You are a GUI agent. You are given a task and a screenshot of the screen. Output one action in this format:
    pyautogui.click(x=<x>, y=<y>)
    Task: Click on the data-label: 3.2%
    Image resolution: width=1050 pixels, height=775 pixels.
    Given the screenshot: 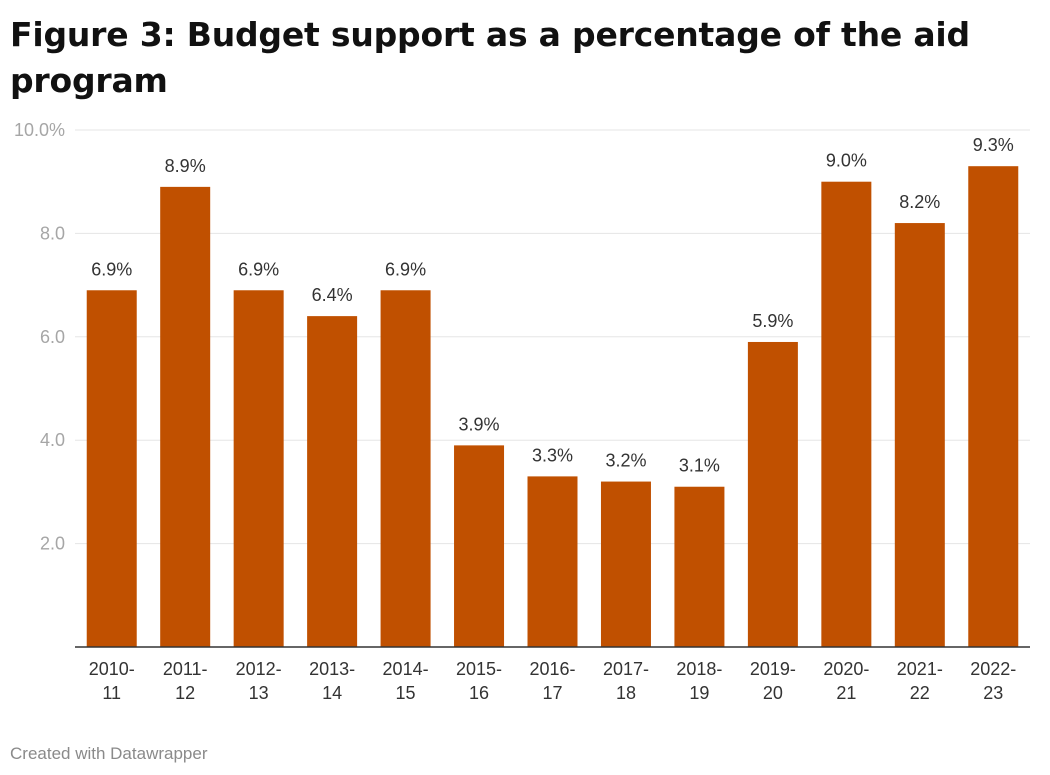 What is the action you would take?
    pyautogui.click(x=625, y=461)
    